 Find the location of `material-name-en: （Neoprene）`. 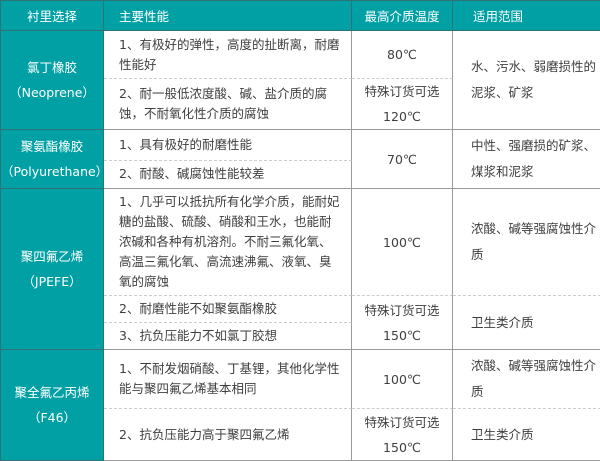

material-name-en: （Neoprene） is located at coordinates (52, 92).